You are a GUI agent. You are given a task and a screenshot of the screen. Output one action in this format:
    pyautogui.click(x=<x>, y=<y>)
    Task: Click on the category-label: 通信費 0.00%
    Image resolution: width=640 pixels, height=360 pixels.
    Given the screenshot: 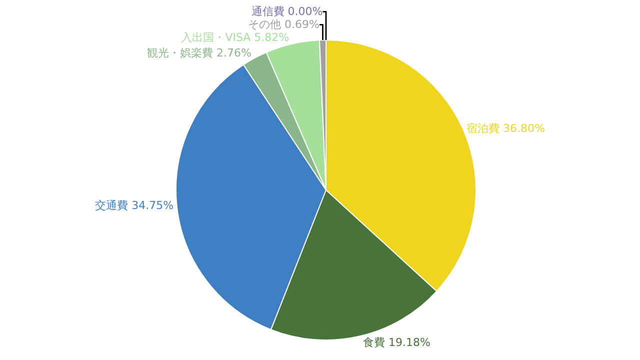 What is the action you would take?
    pyautogui.click(x=287, y=11)
    